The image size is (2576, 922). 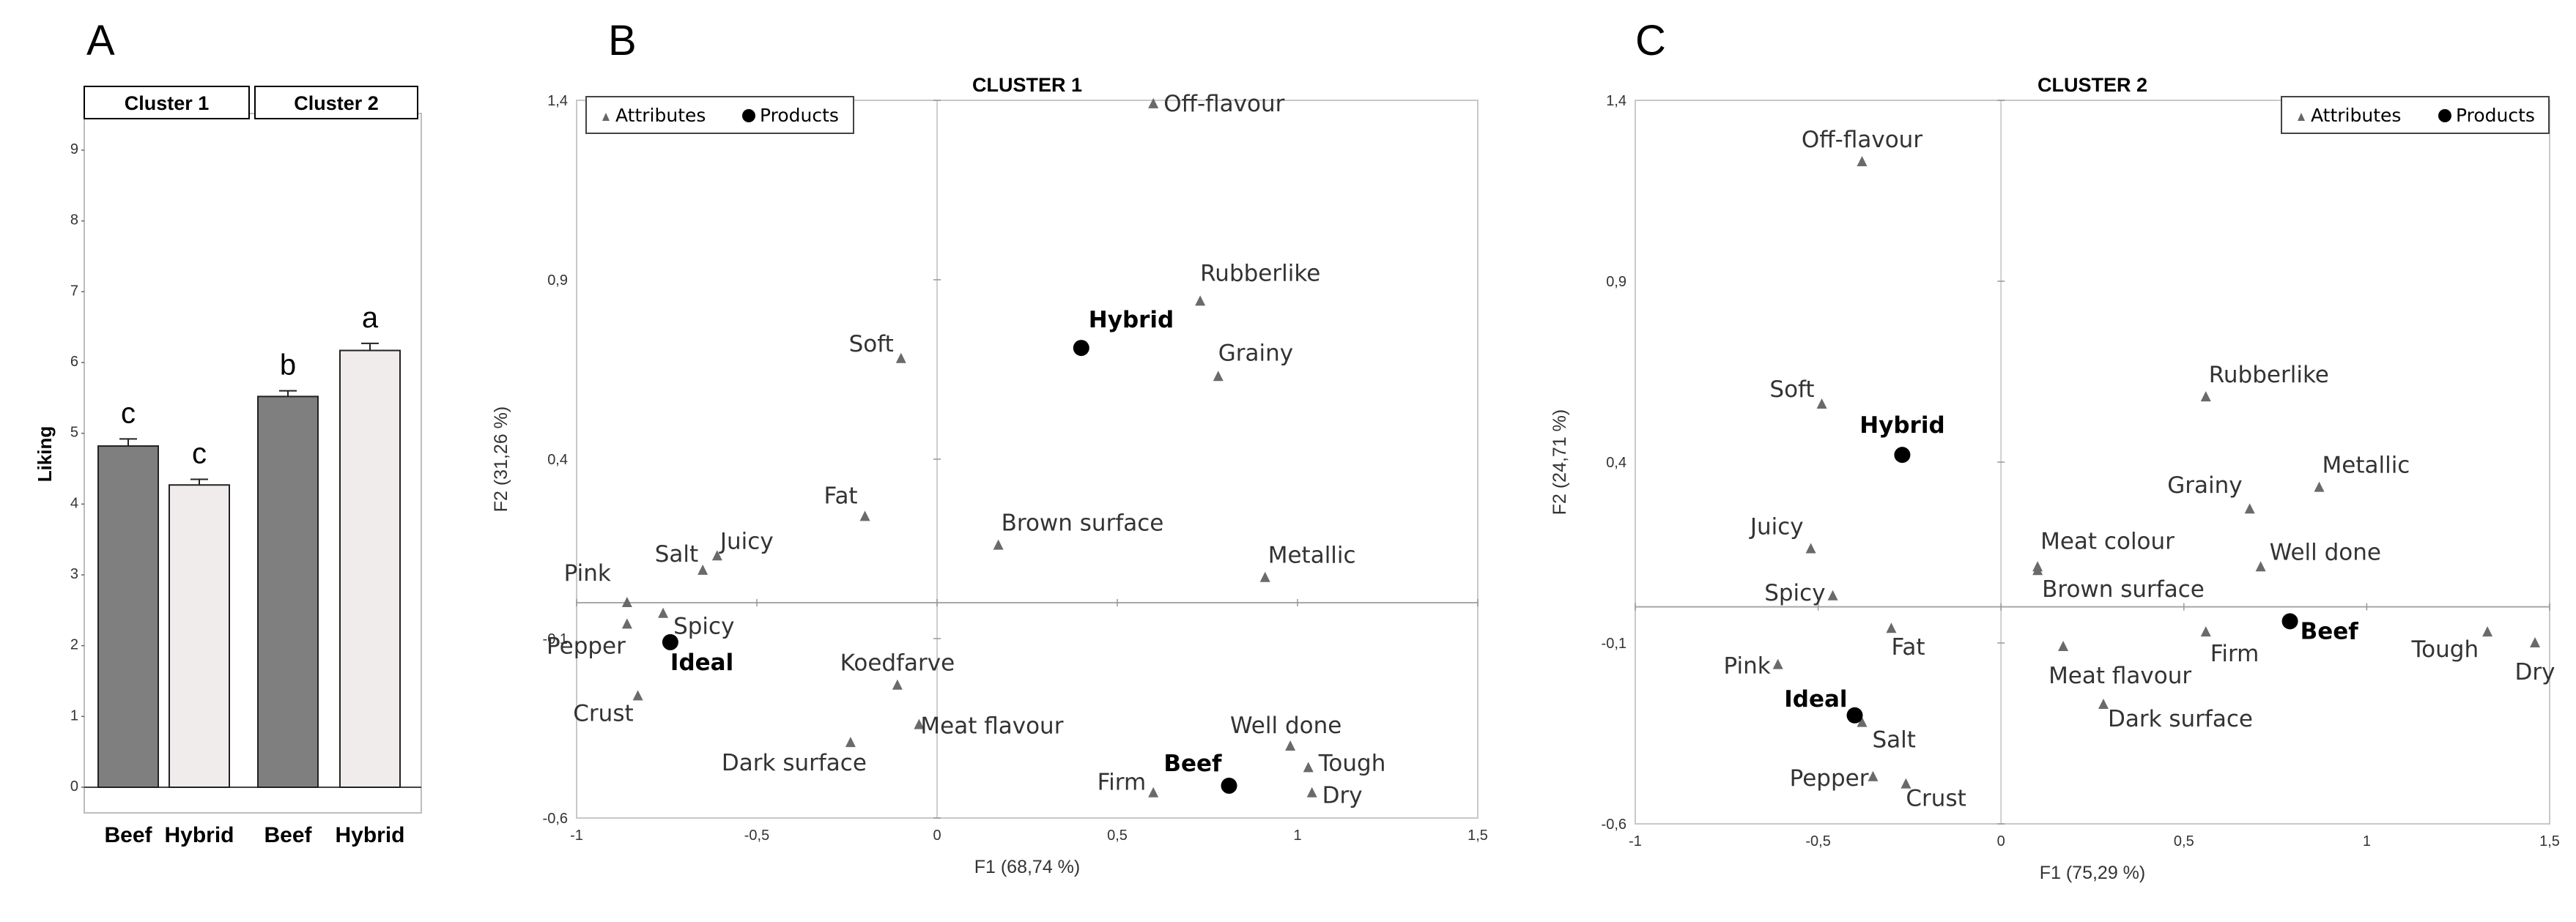 What do you see at coordinates (74, 574) in the screenshot?
I see `panel-a-y-tick-label: 3` at bounding box center [74, 574].